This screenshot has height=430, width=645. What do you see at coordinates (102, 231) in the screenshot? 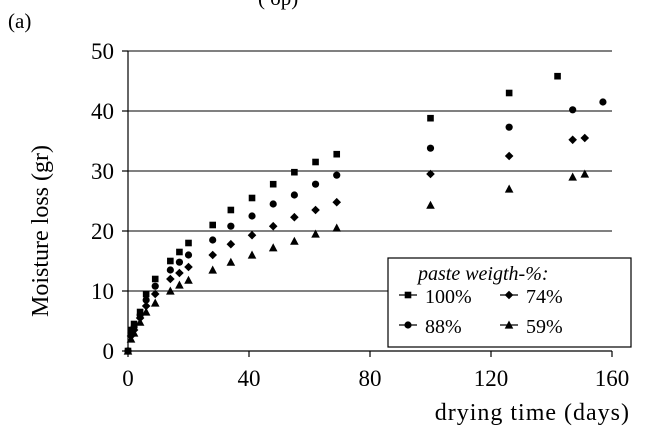
I see `y-tick-label-20: 20` at bounding box center [102, 231].